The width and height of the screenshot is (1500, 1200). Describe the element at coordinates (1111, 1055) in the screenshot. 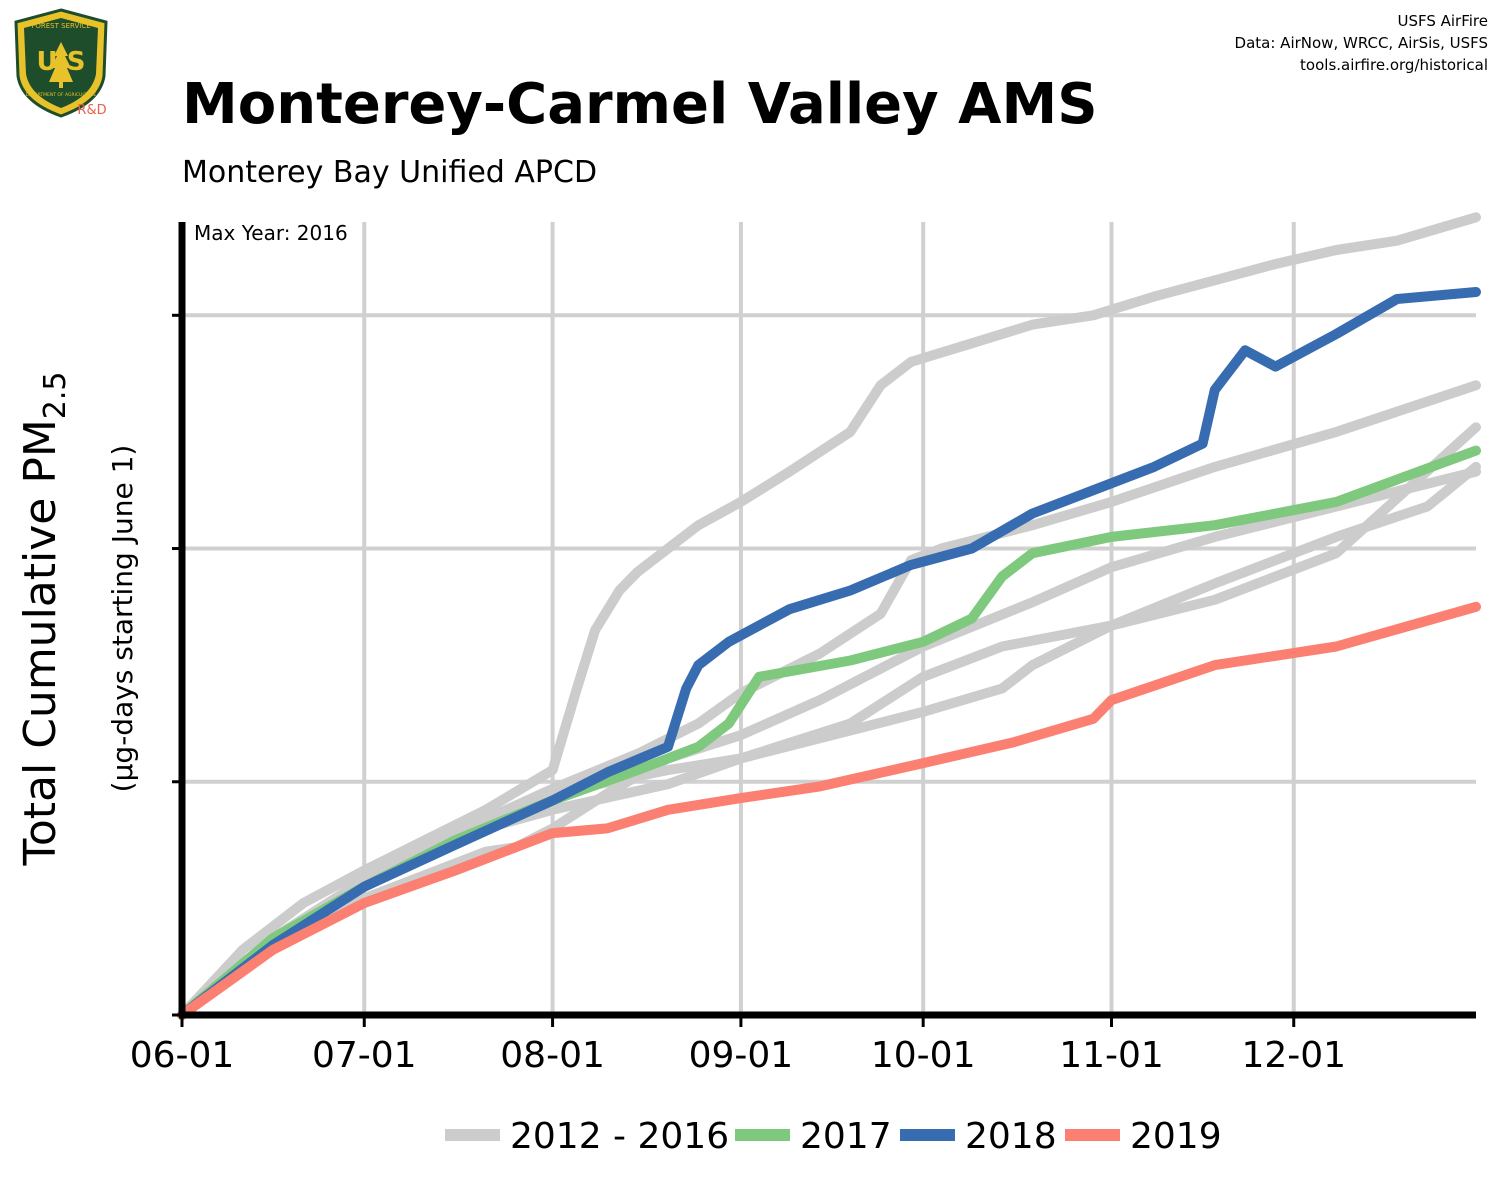

I see `x-tick-label: 11-01` at that location.